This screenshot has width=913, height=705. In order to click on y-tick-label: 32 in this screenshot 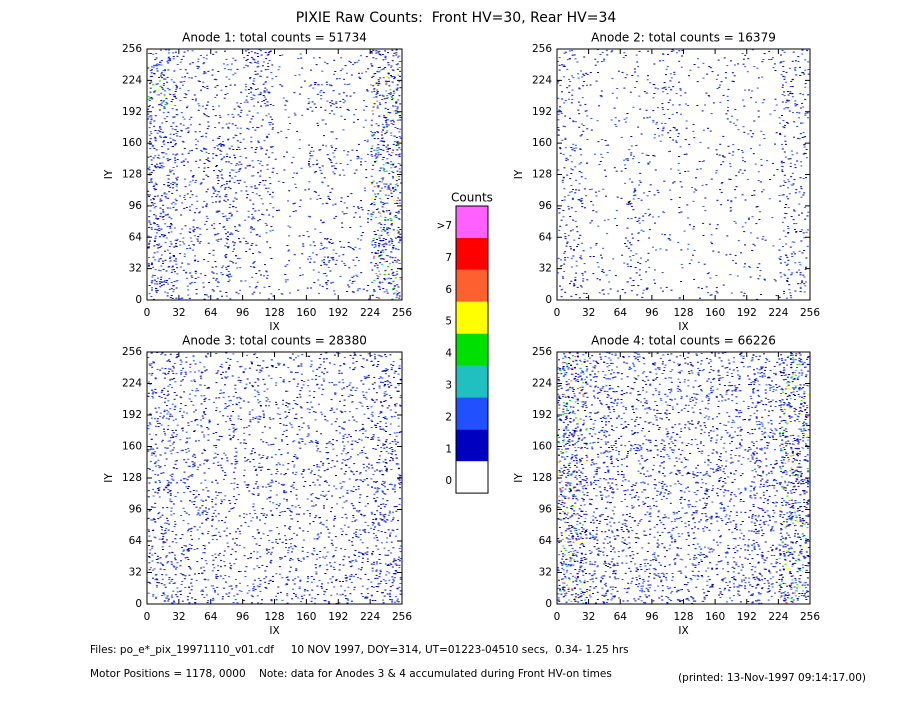, I will do `click(135, 269)`.